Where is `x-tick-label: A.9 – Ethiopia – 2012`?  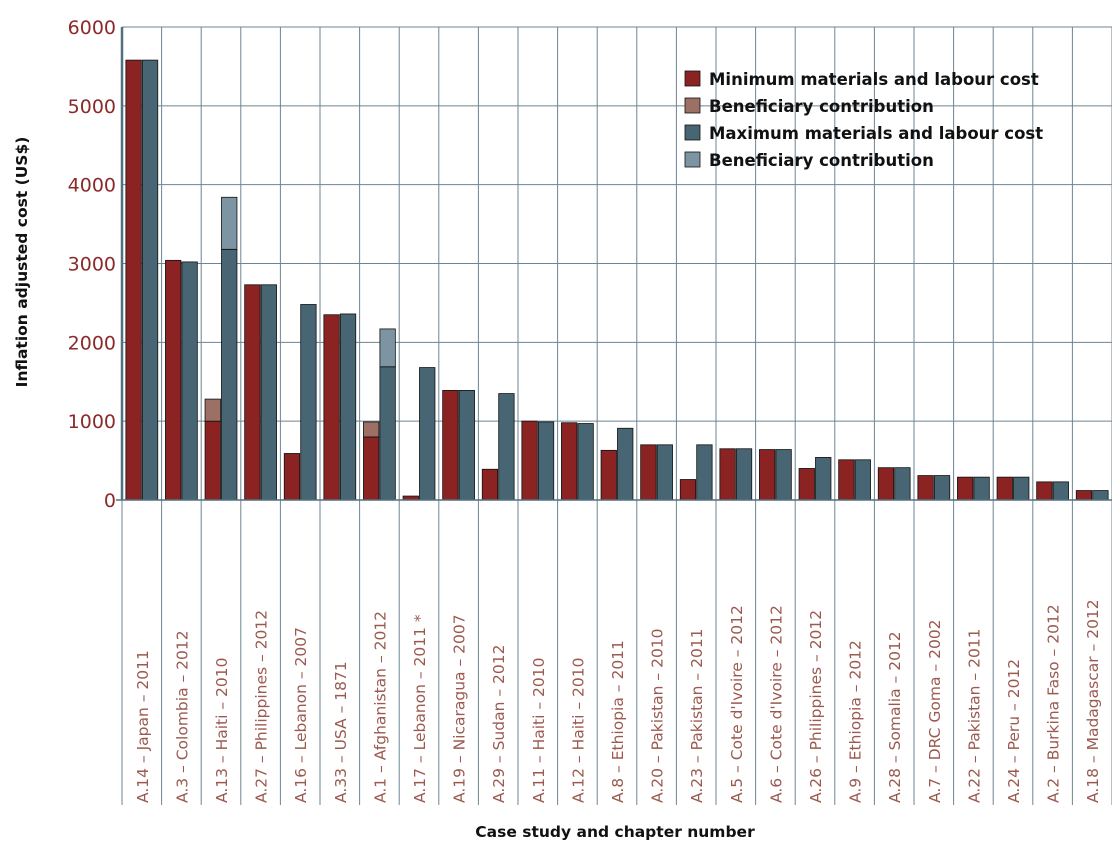
x-tick-label: A.9 – Ethiopia – 2012 is located at coordinates (856, 721).